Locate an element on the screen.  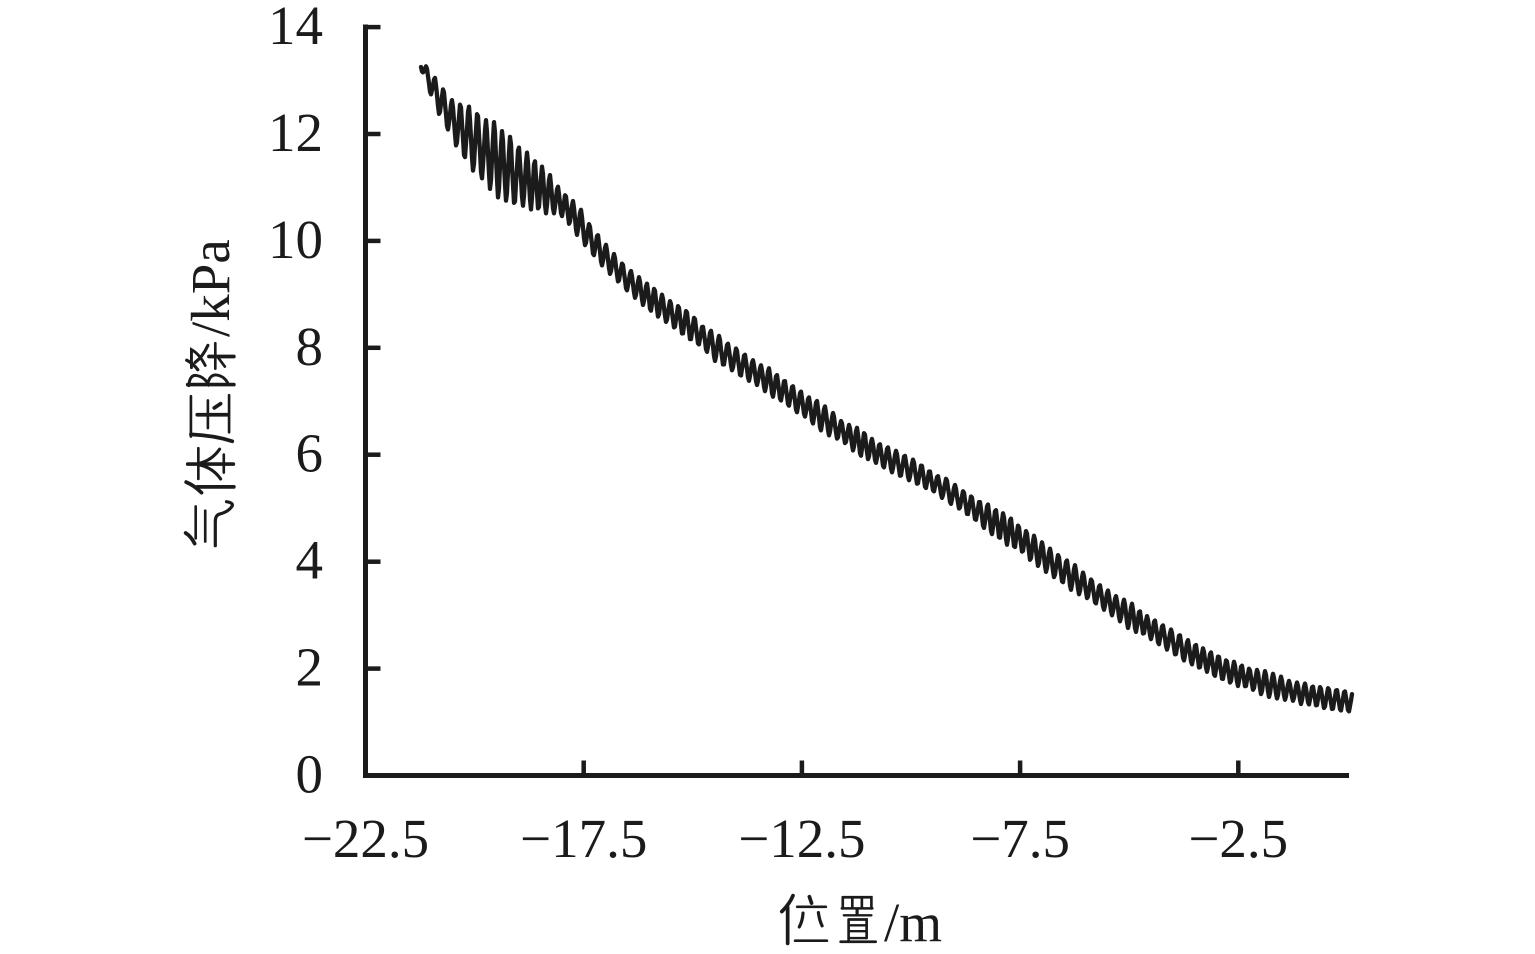
svg-text: /m is located at coordinates (913, 922).